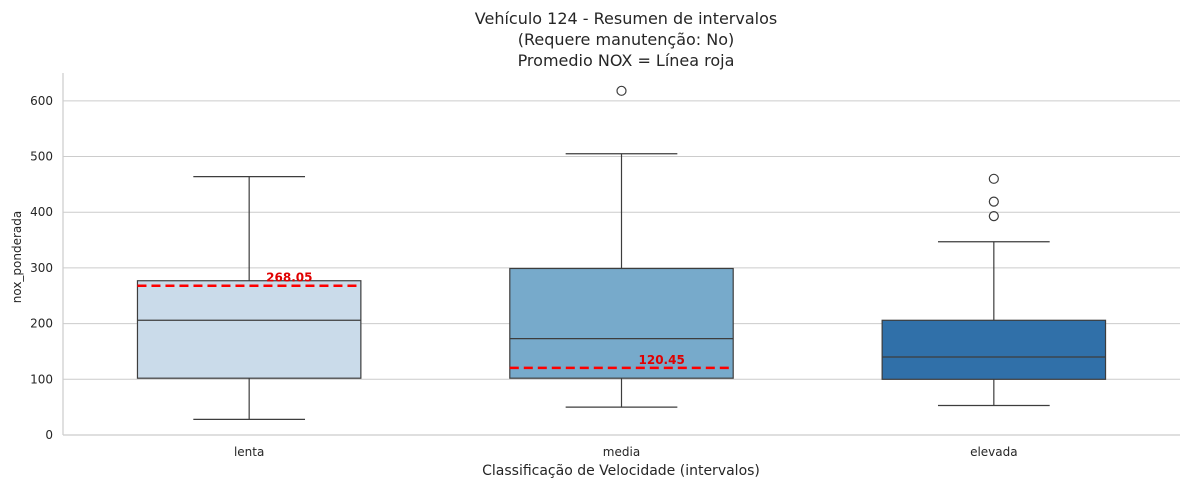 The width and height of the screenshot is (1189, 490). I want to click on y-tick-label: 200, so click(41, 324).